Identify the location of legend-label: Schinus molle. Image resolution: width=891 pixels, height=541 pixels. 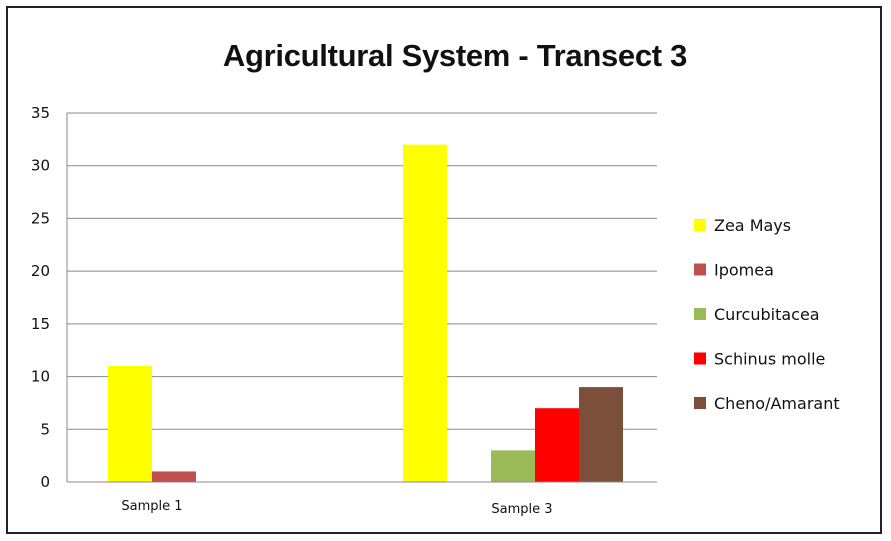
(769, 359).